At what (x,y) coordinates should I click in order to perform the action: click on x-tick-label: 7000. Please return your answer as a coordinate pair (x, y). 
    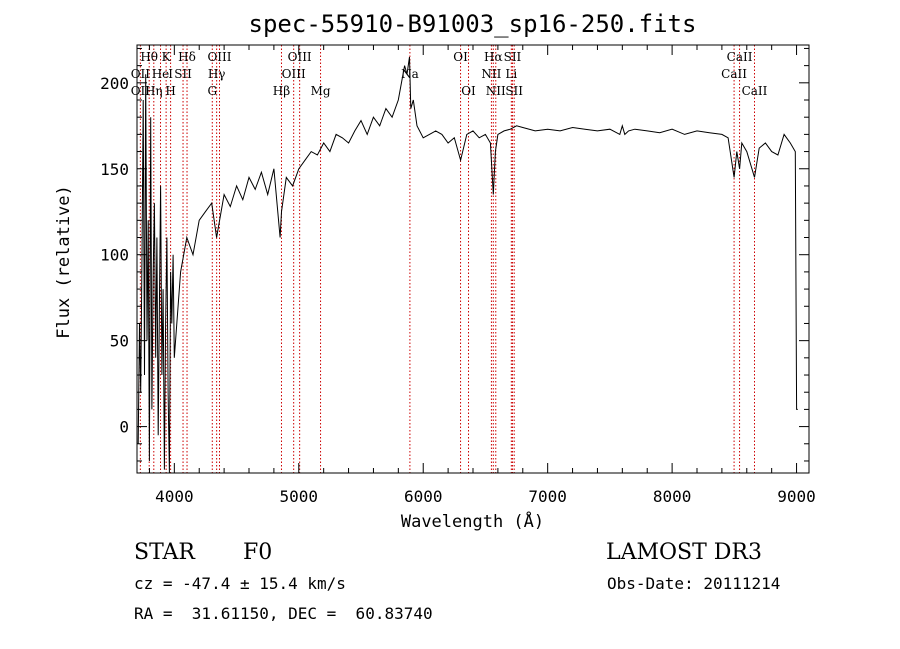
    Looking at the image, I should click on (547, 496).